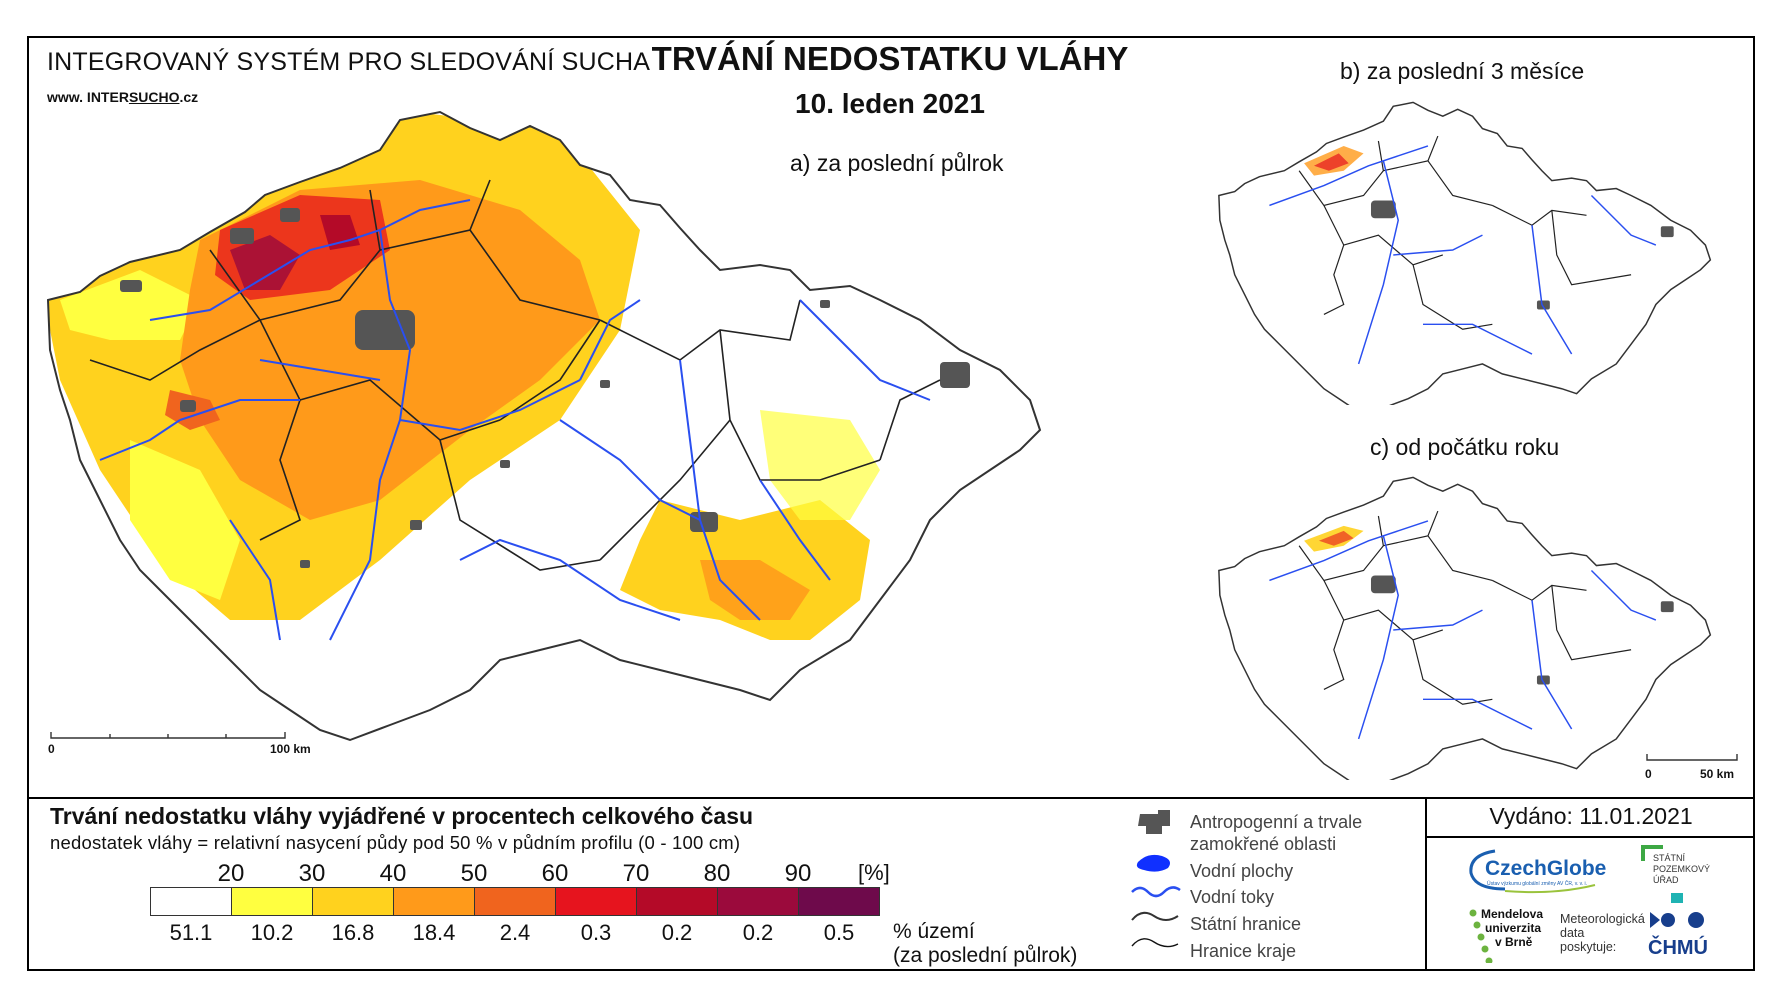  What do you see at coordinates (51, 749) in the screenshot?
I see `scalebar-main-start: 0` at bounding box center [51, 749].